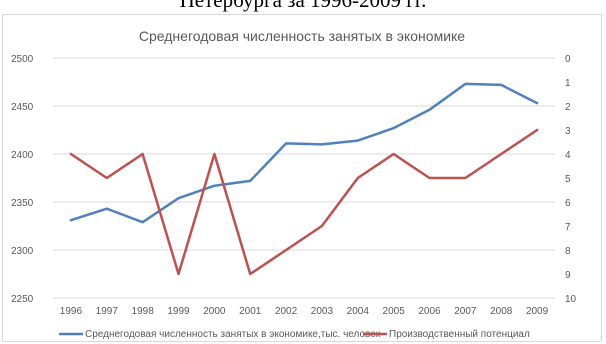 This screenshot has height=344, width=606. What do you see at coordinates (568, 155) in the screenshot?
I see `right-tick-label: 4` at bounding box center [568, 155].